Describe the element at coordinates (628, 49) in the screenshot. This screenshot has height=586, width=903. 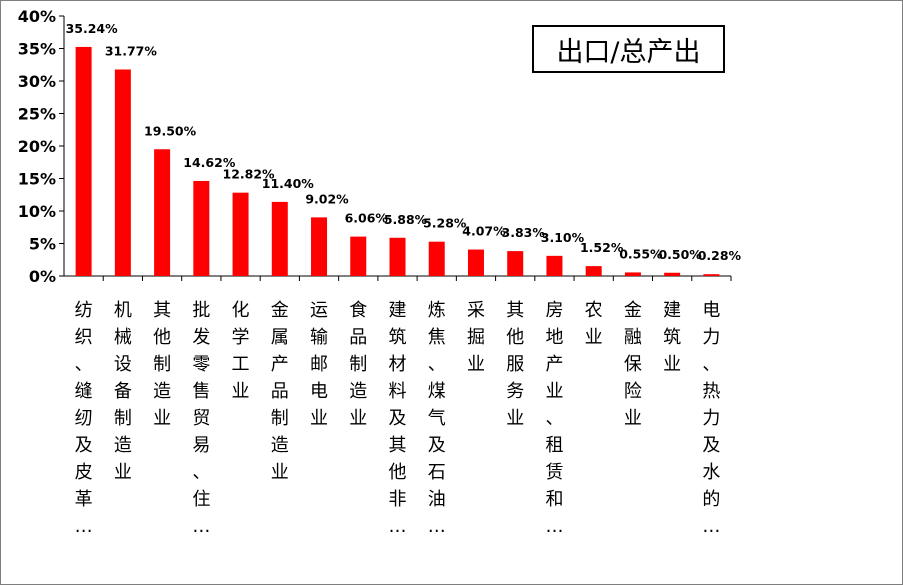
I see `chart-title: 出口/总产出` at that location.